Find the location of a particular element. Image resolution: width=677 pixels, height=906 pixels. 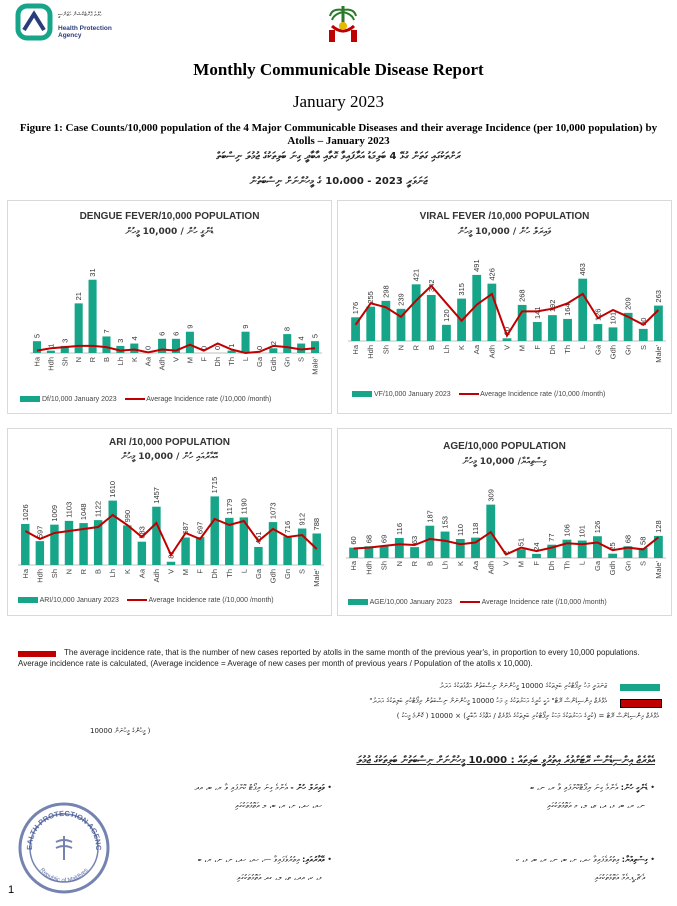

data-label: 583 is located at coordinates (141, 532).